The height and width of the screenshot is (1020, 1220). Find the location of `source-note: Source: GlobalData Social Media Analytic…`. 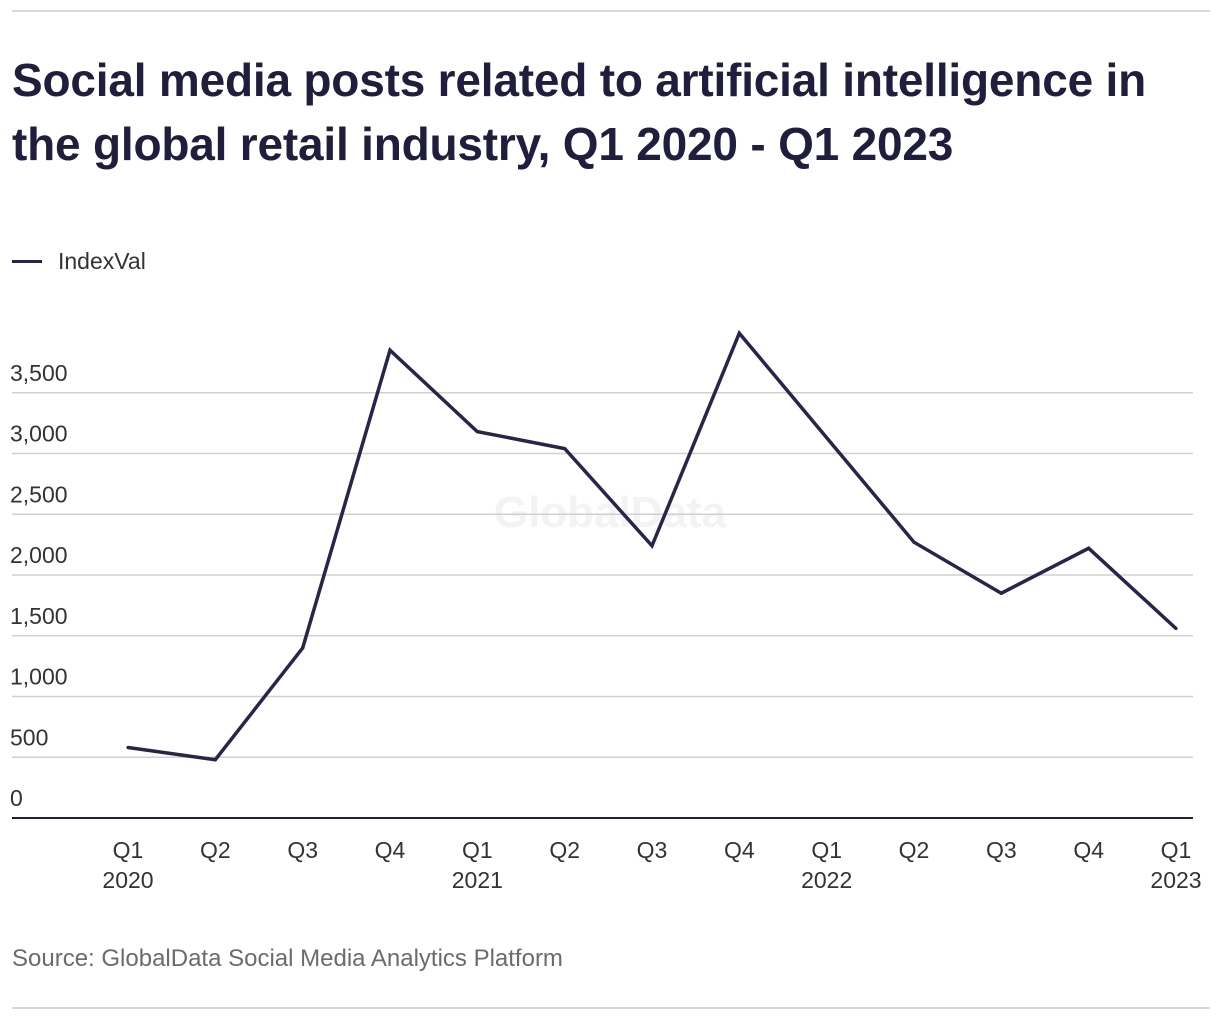

source-note: Source: GlobalData Social Media Analytic… is located at coordinates (287, 958).